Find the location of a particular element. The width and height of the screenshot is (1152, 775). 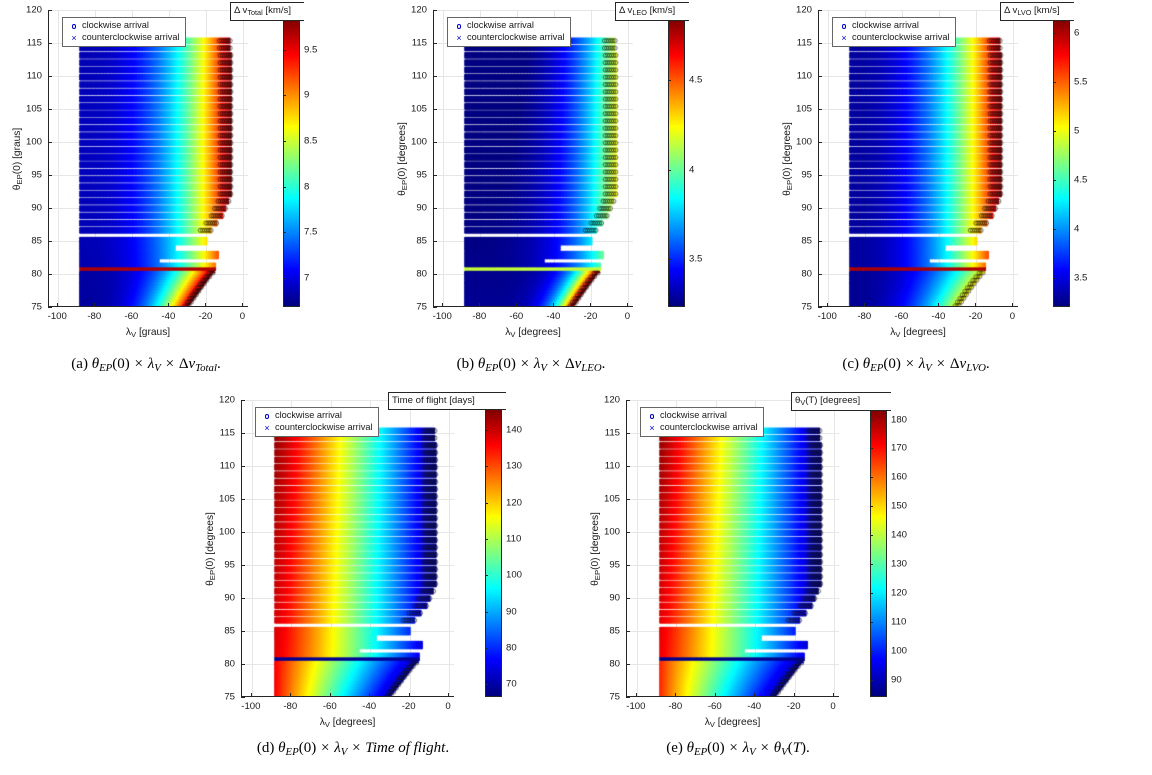

scatter-data-c is located at coordinates (918, 158).